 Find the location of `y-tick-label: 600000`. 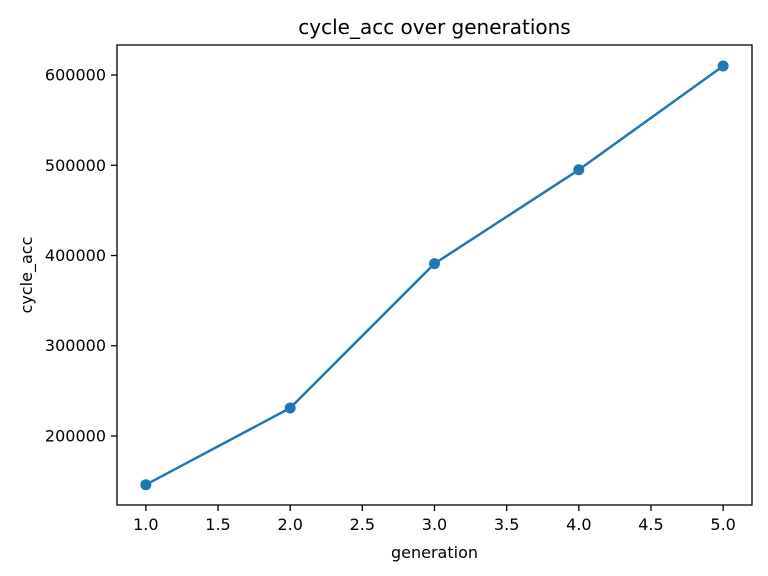

y-tick-label: 600000 is located at coordinates (75, 75).